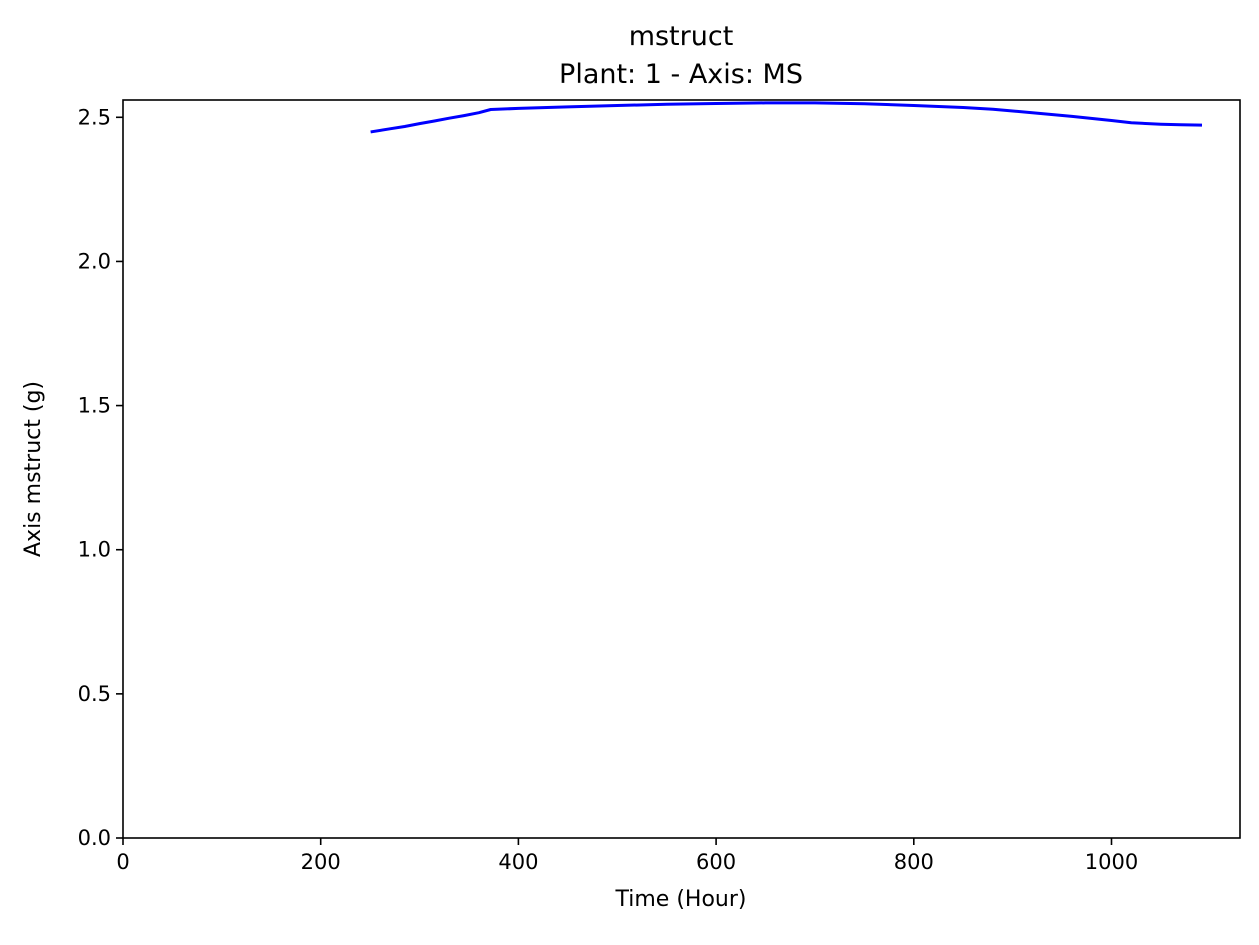  What do you see at coordinates (627, 856) in the screenshot?
I see `x-axis-ticks: 0 200 400 600 800 1000` at bounding box center [627, 856].